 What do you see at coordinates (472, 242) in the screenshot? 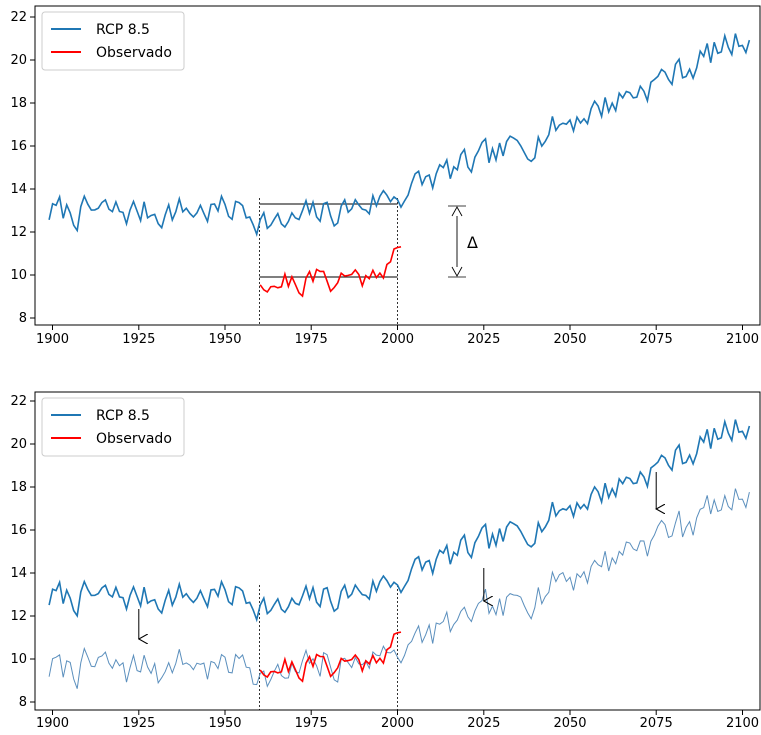
I see `delta-label: Δ` at bounding box center [472, 242].